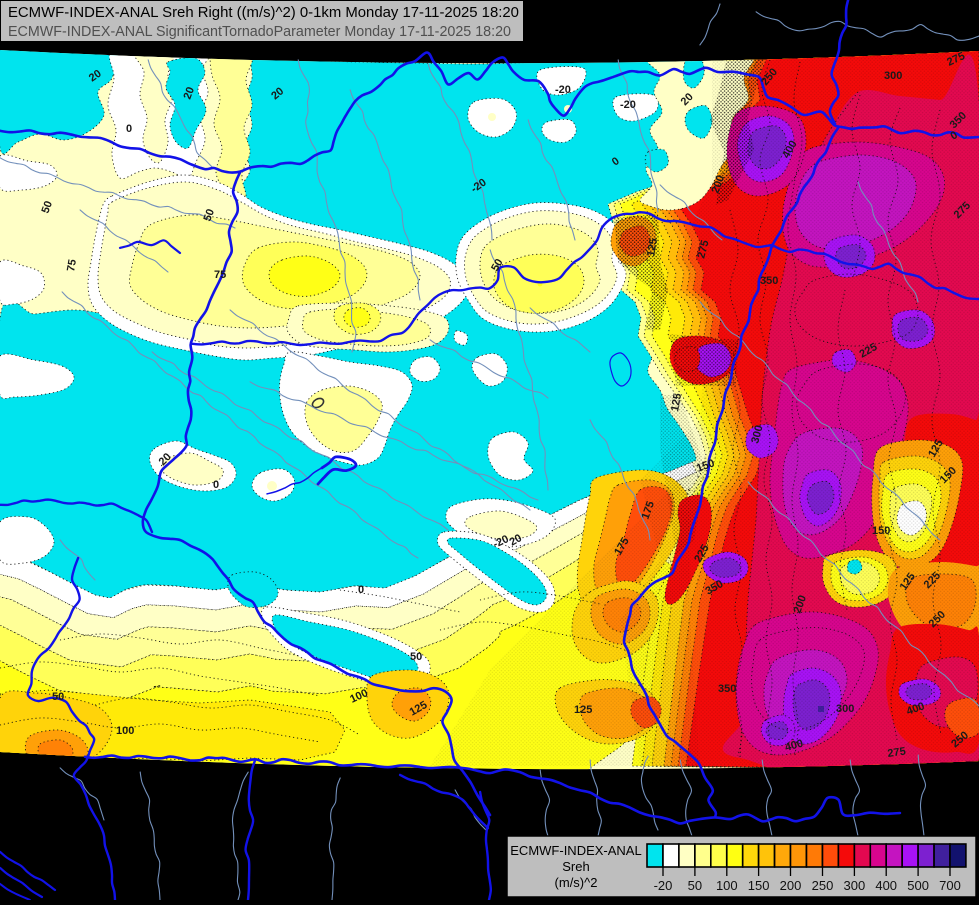  What do you see at coordinates (950, 885) in the screenshot?
I see `svg-text: 700` at bounding box center [950, 885].